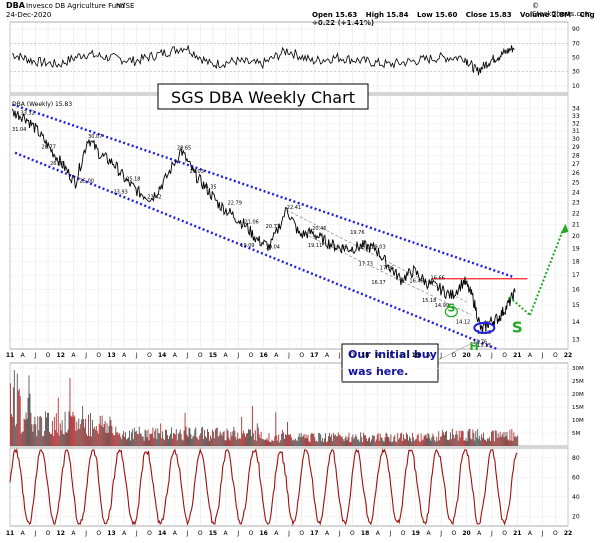 The height and width of the screenshot is (543, 600). I want to click on price-tick-label: 18, so click(576, 261).